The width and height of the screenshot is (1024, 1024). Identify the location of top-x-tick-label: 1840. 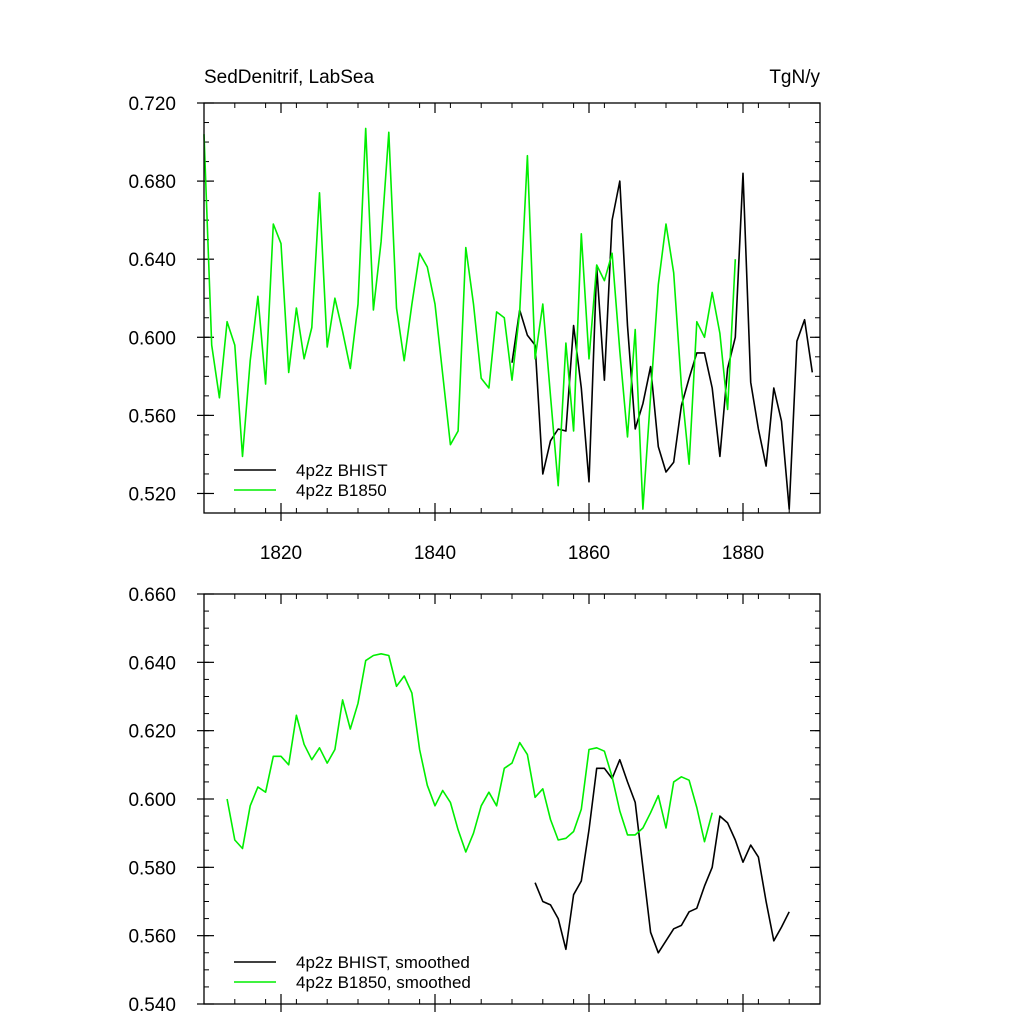
(435, 553).